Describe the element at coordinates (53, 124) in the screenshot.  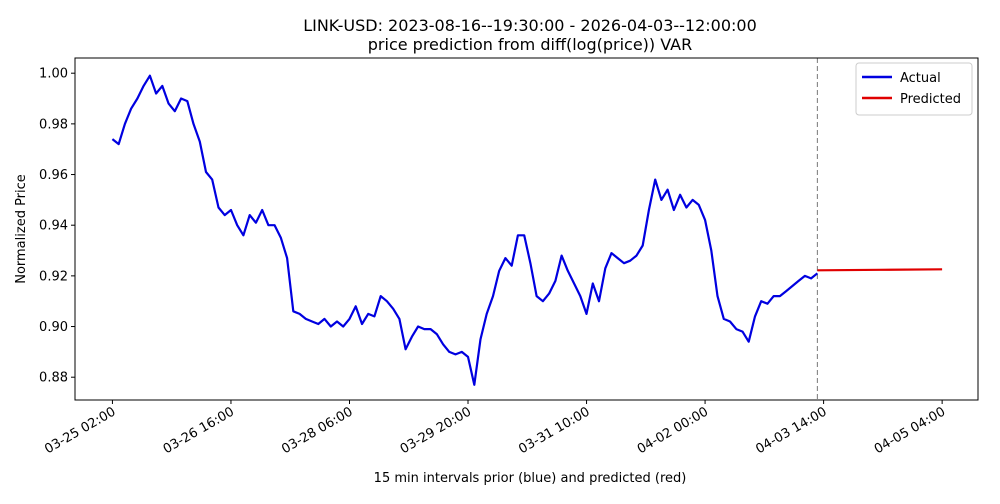
I see `y-tick-label: 0.98` at that location.